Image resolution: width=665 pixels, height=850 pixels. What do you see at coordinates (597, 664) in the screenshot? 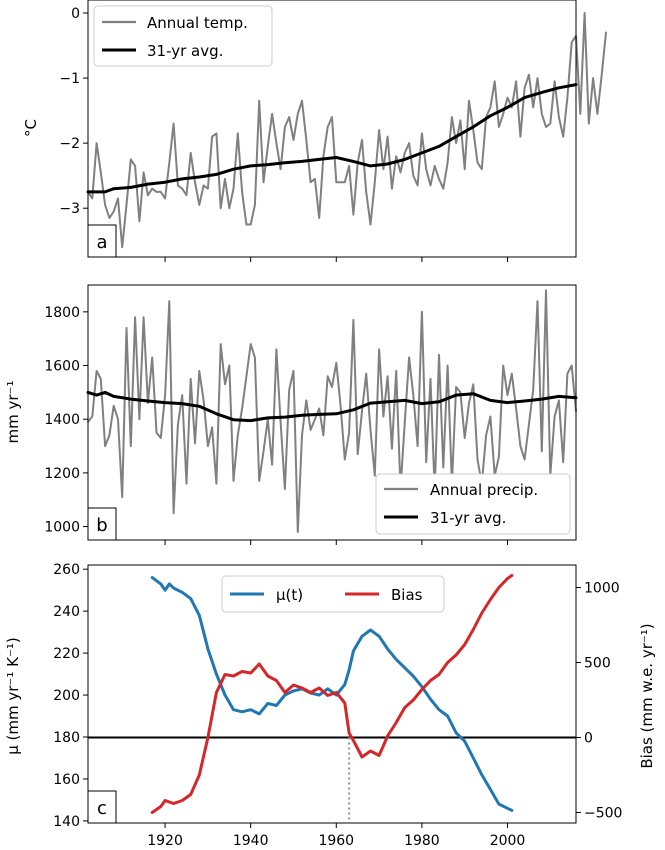
I see `y-right-tick-label: 500` at bounding box center [597, 664].